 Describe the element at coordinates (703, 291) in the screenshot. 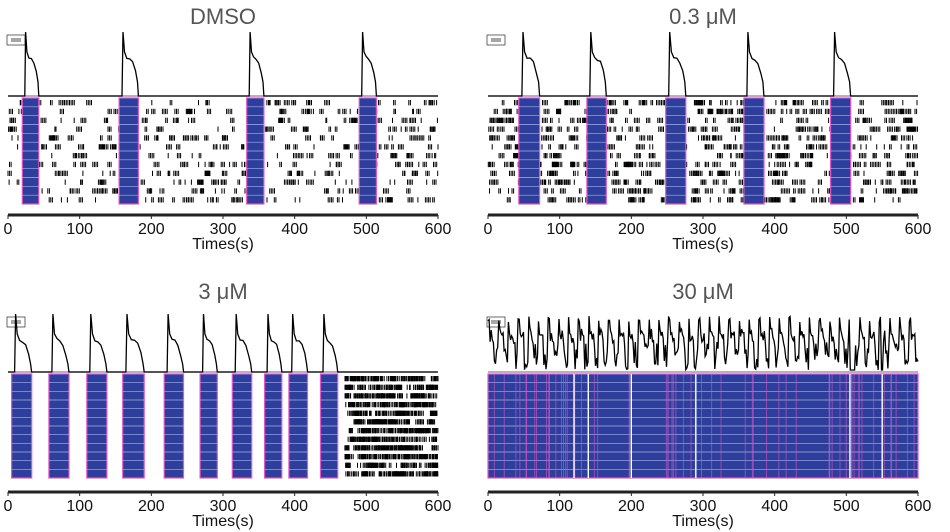

I see `panel-title: 30 μM` at that location.